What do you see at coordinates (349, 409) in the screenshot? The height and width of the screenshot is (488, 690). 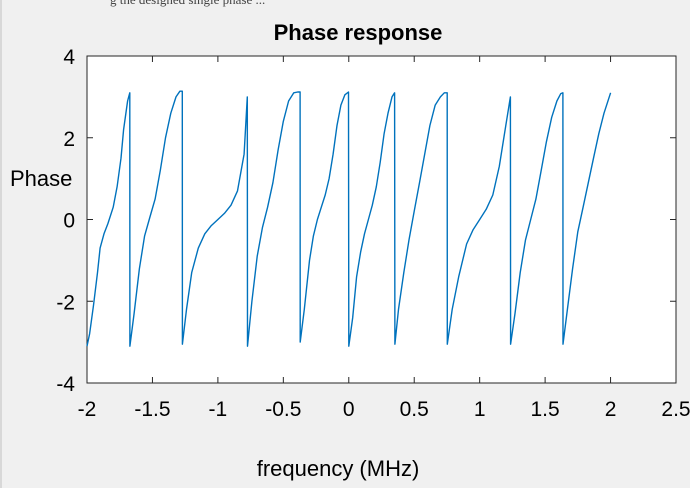 I see `x-tick-label: 0` at bounding box center [349, 409].